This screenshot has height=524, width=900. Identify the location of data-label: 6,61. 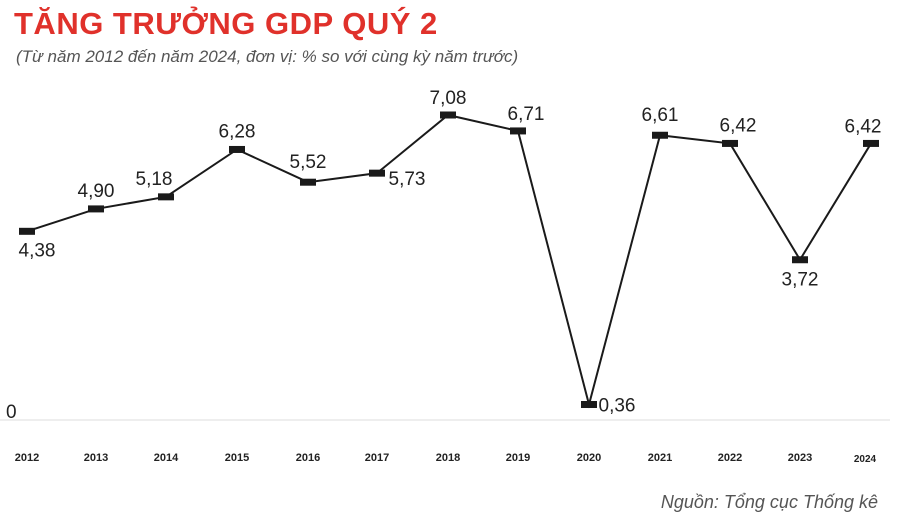
(660, 115).